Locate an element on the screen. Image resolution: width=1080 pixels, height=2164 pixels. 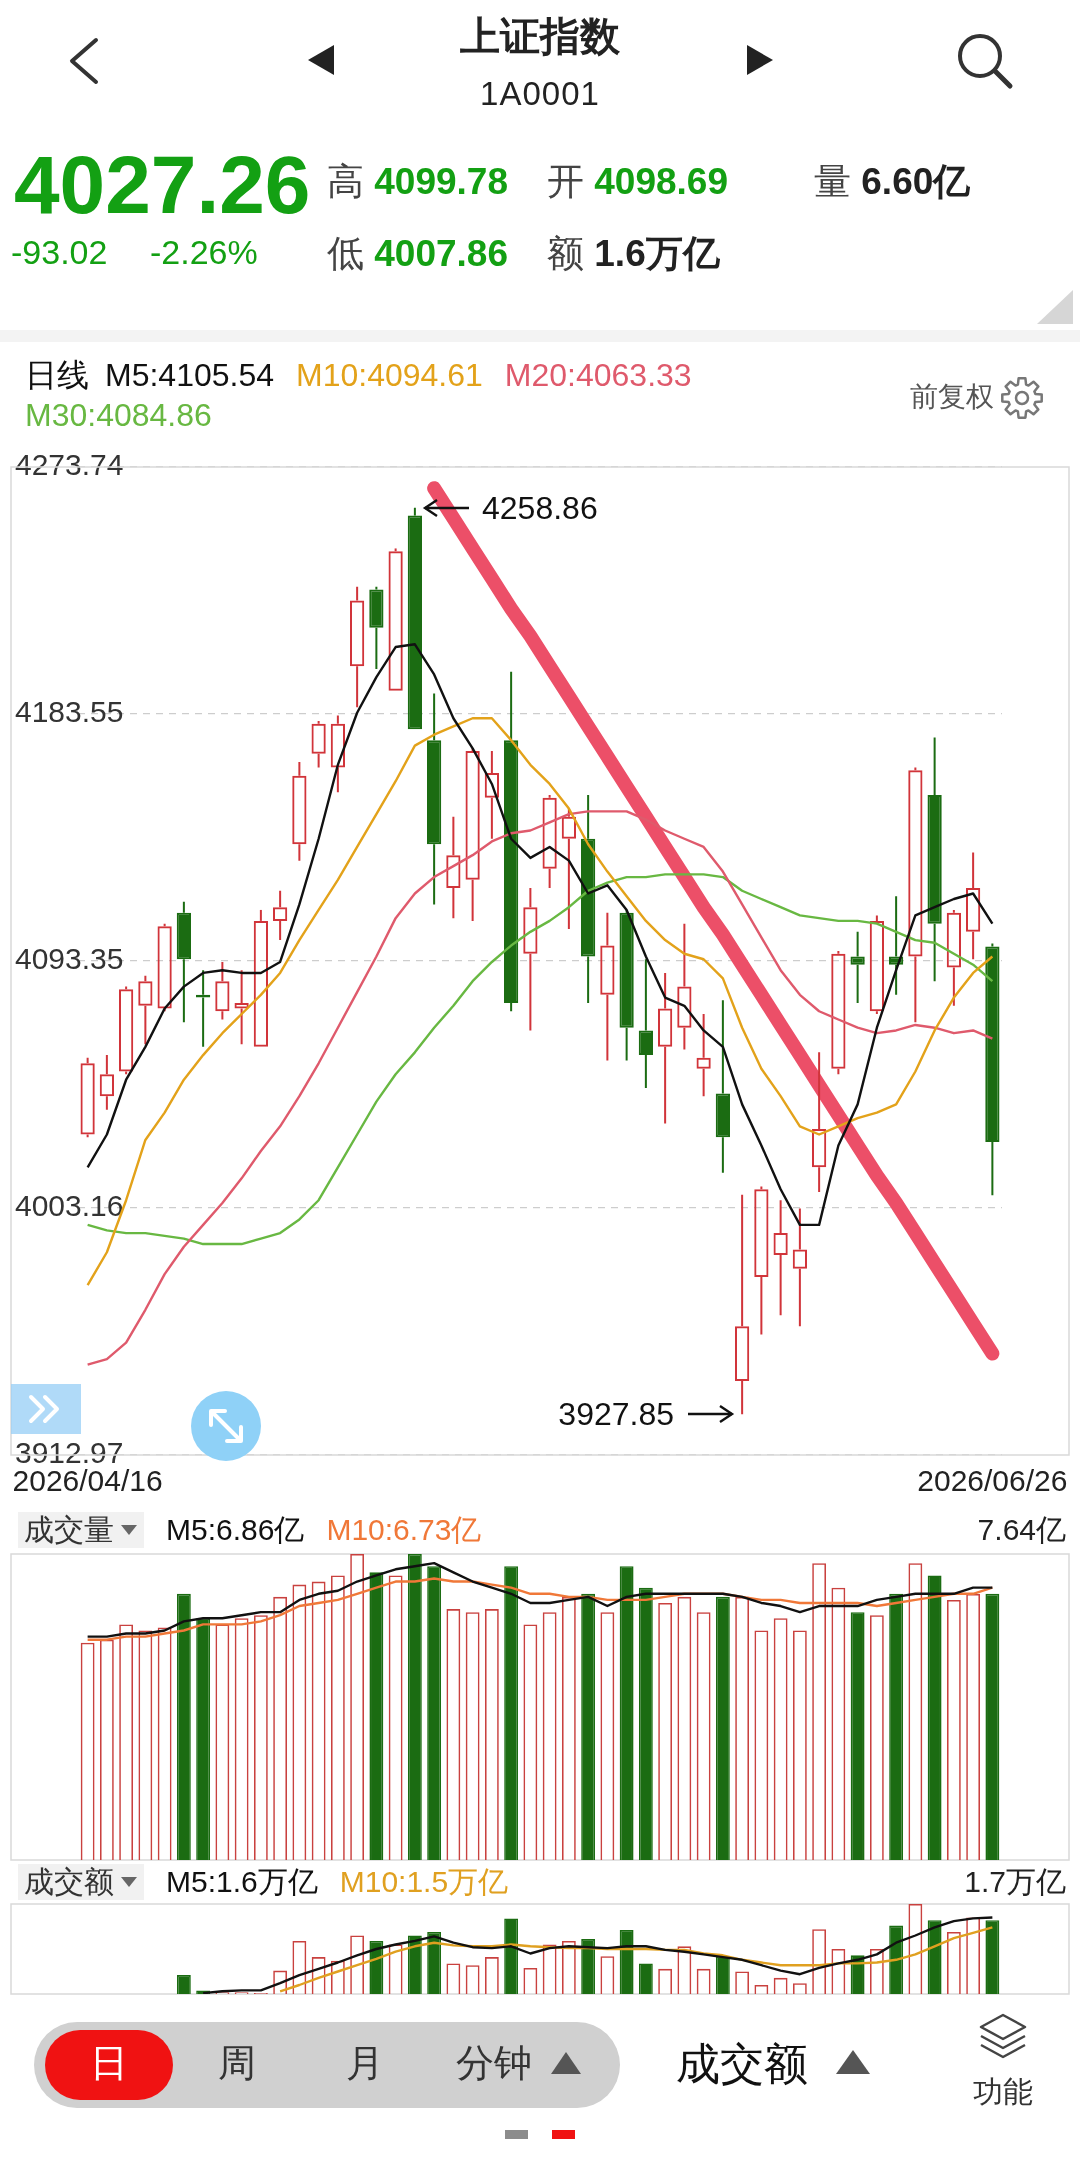
chart-title: 成交量 is located at coordinates (69, 1530).